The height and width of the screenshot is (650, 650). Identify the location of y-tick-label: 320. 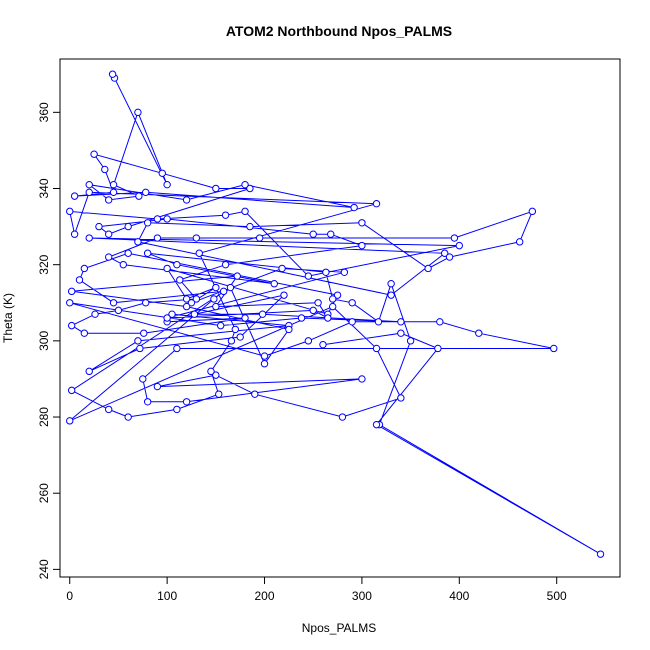
(44, 264).